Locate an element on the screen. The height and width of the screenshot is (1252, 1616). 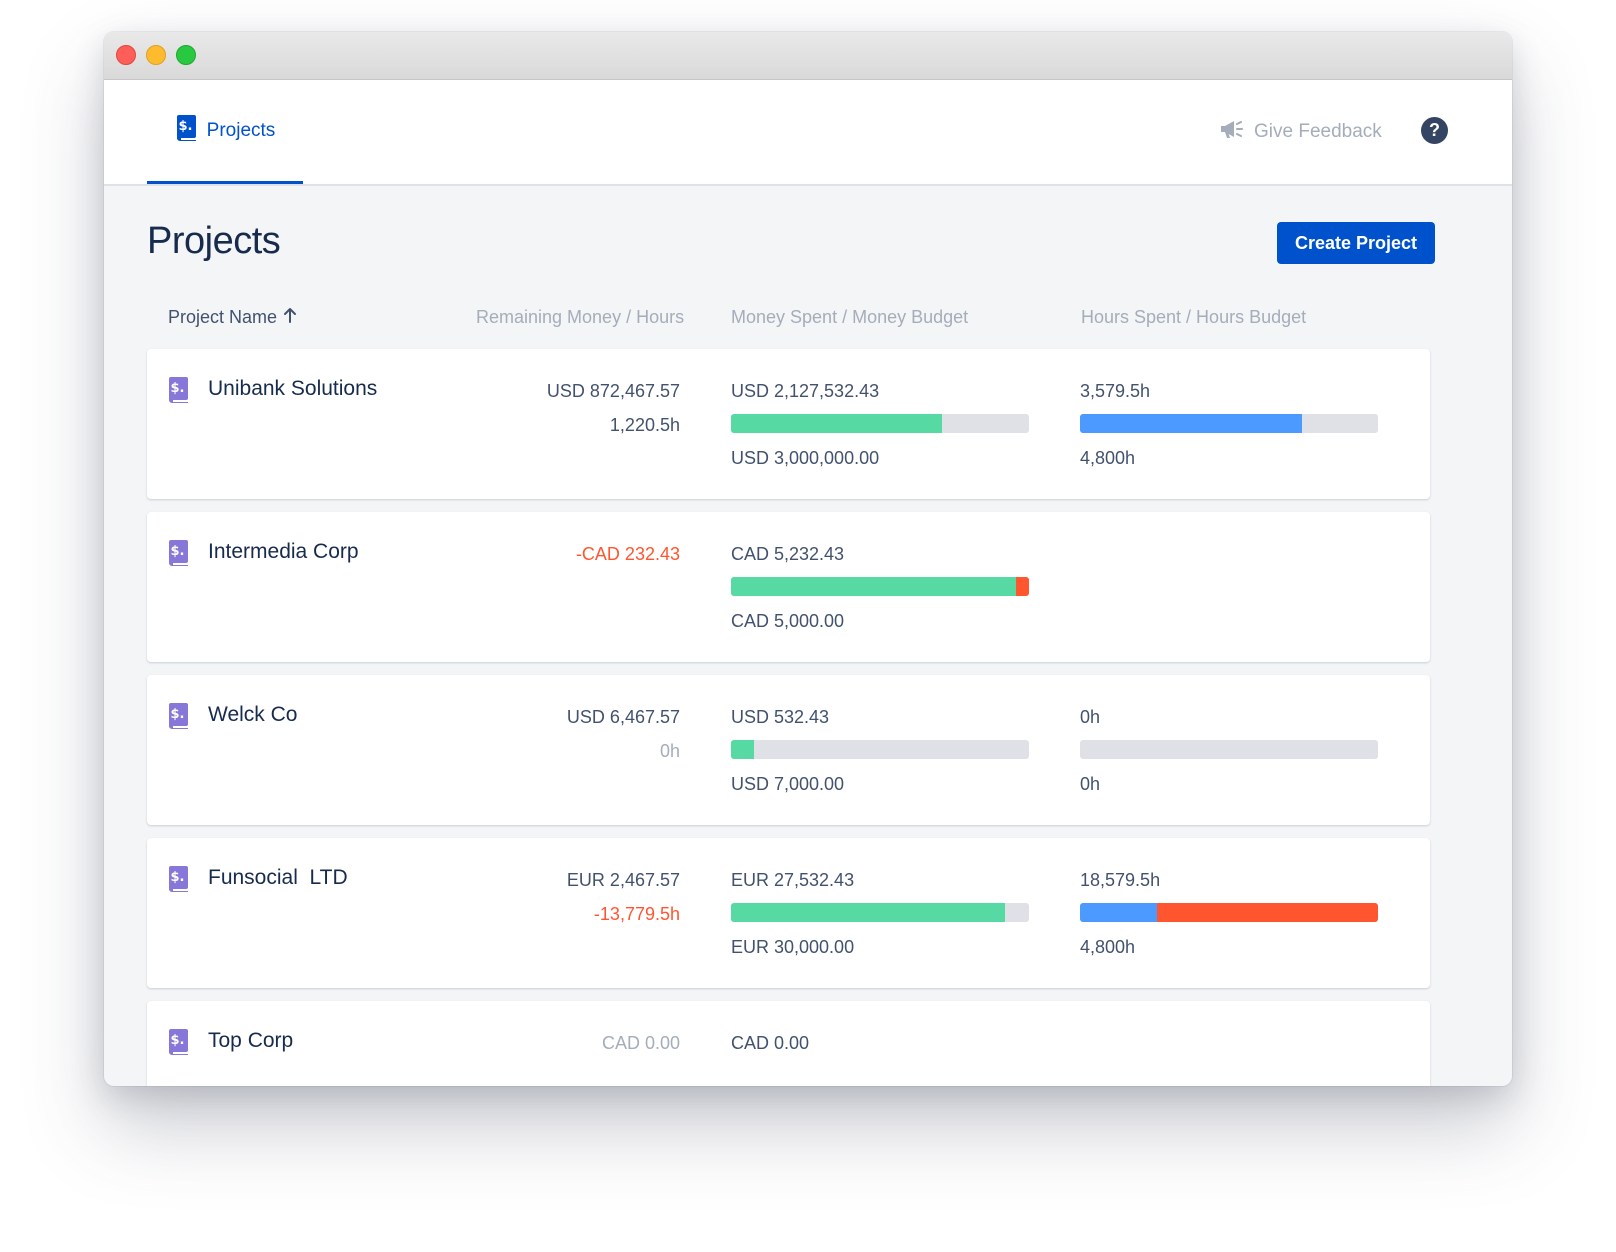
top-navigation: $. Projects Give Feedback ? is located at coordinates (808, 133).